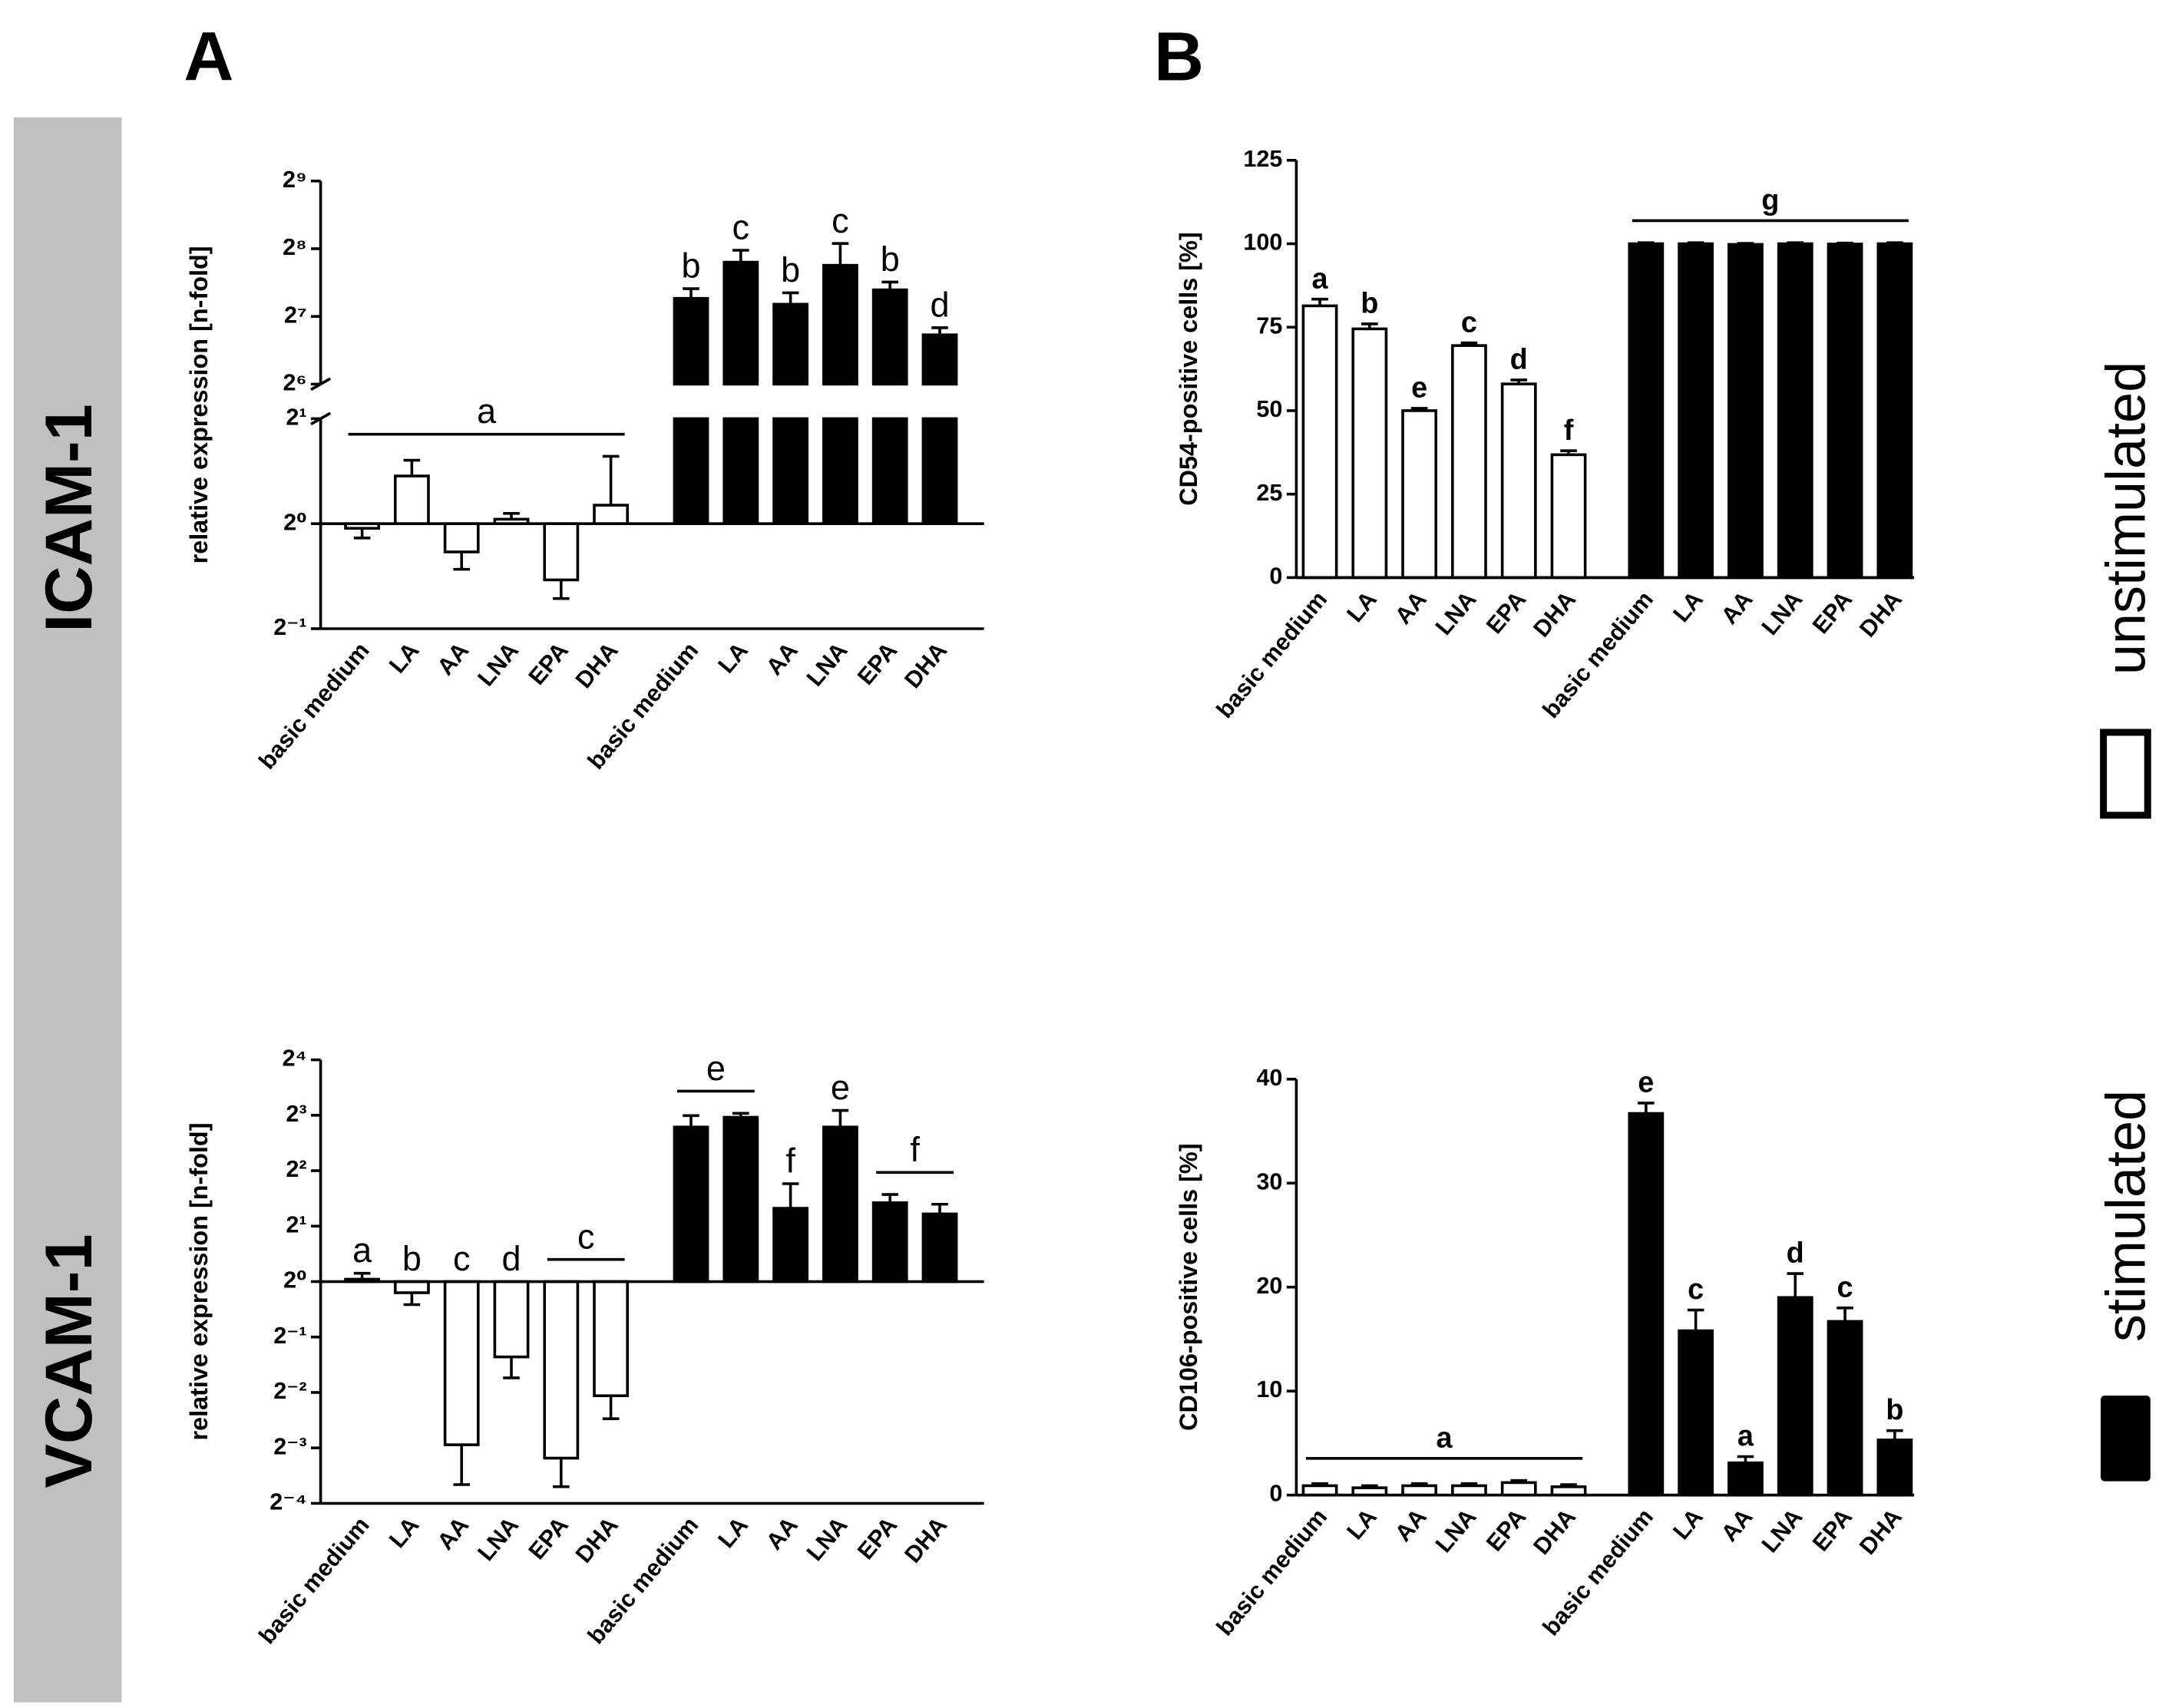 This screenshot has height=1708, width=2159. Describe the element at coordinates (295, 315) in the screenshot. I see `y-tick-label: 2⁷` at that location.